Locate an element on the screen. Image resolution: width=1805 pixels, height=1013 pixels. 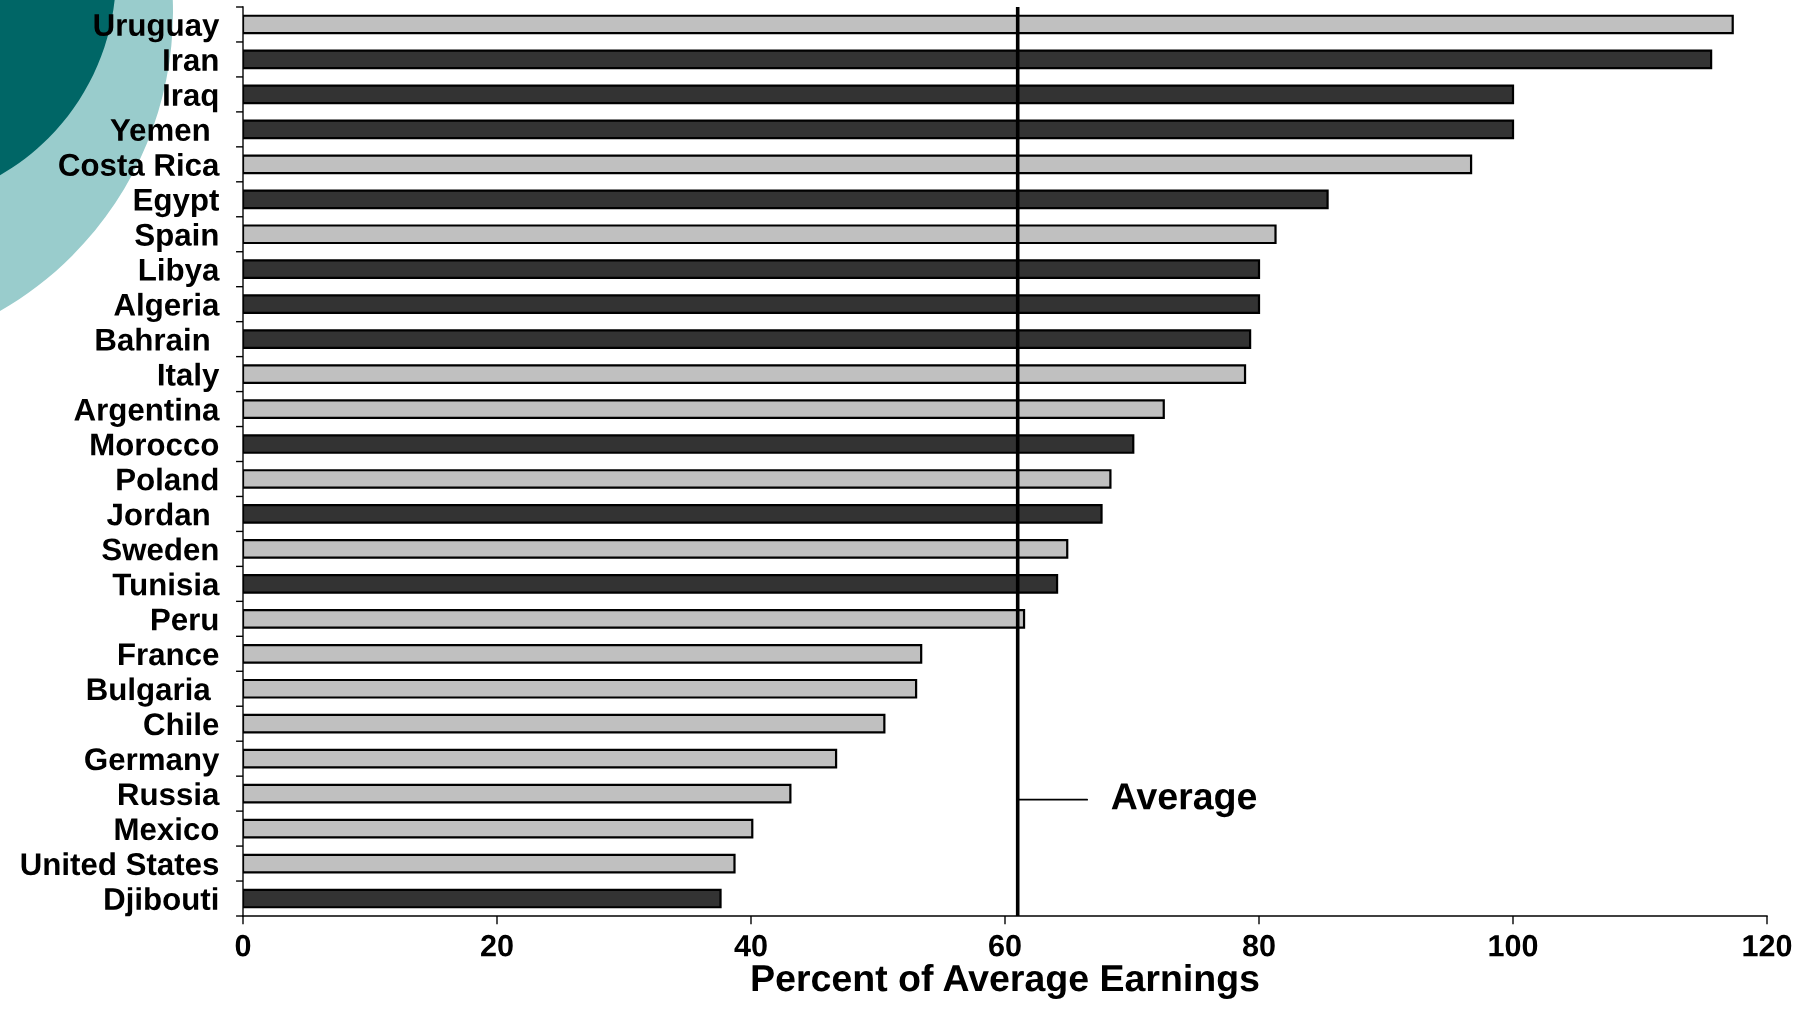
y-tick-label: France is located at coordinates (169, 654).